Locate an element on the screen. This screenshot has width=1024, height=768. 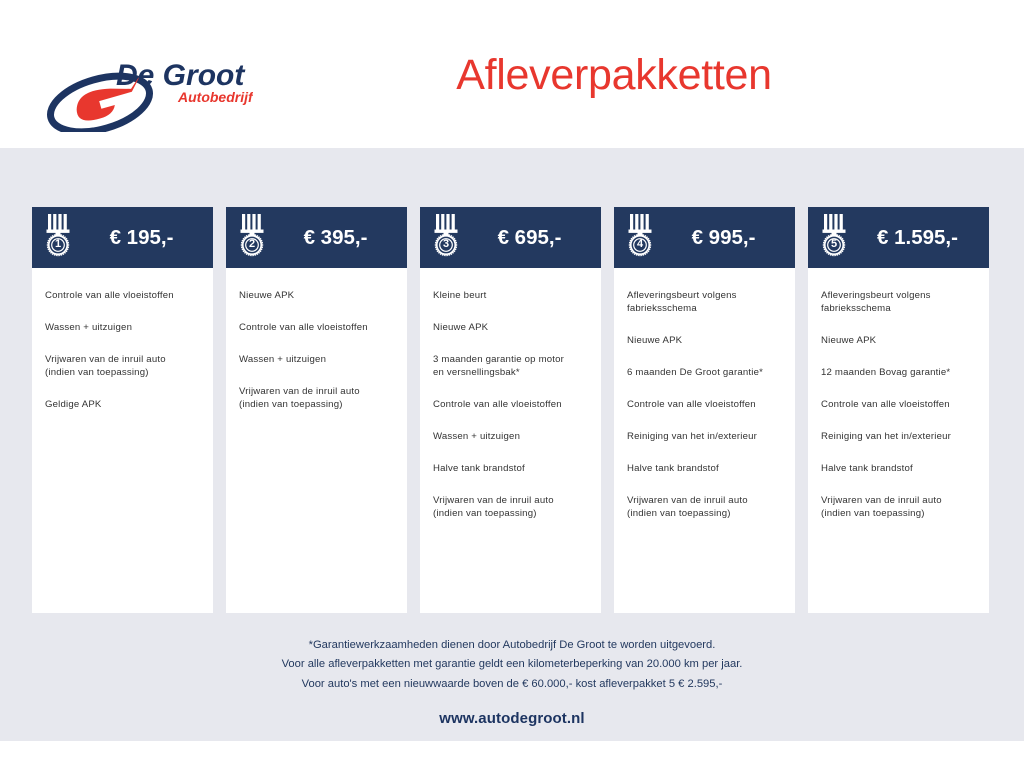
package-card-header: 2 € 395,- is located at coordinates (316, 237).